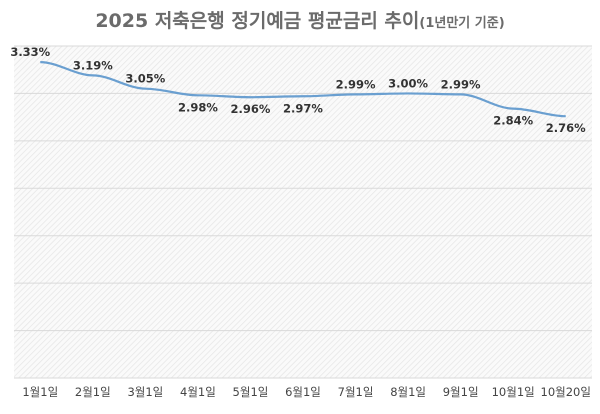  Describe the element at coordinates (408, 392) in the screenshot. I see `x-tick-label: 8월1일` at that location.